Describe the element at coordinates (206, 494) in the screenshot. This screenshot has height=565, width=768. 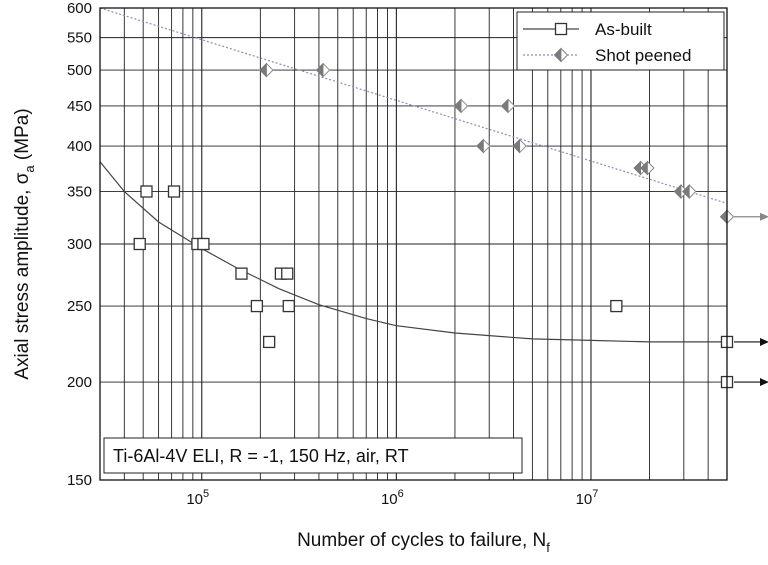
I see `x-tick-exponent: 5` at that location.